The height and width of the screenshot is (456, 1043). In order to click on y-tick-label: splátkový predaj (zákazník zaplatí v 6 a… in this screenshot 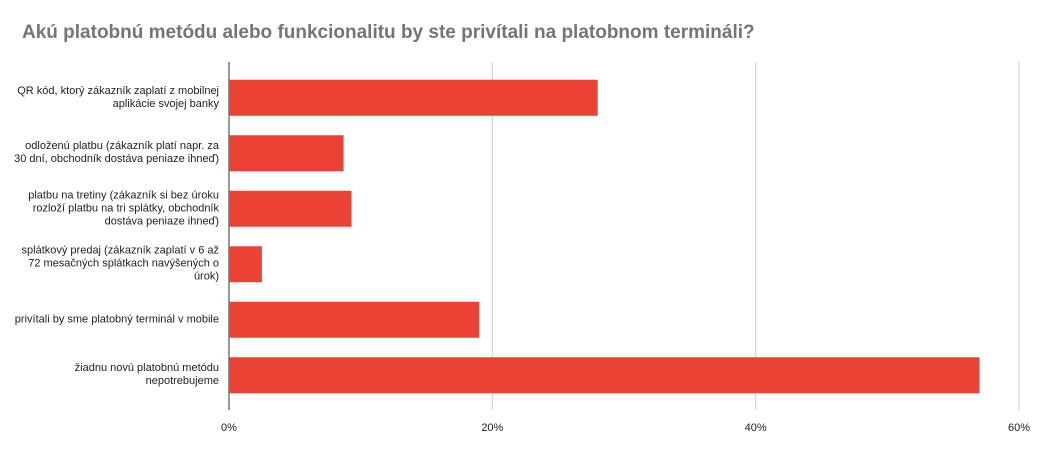, I will do `click(120, 263)`.